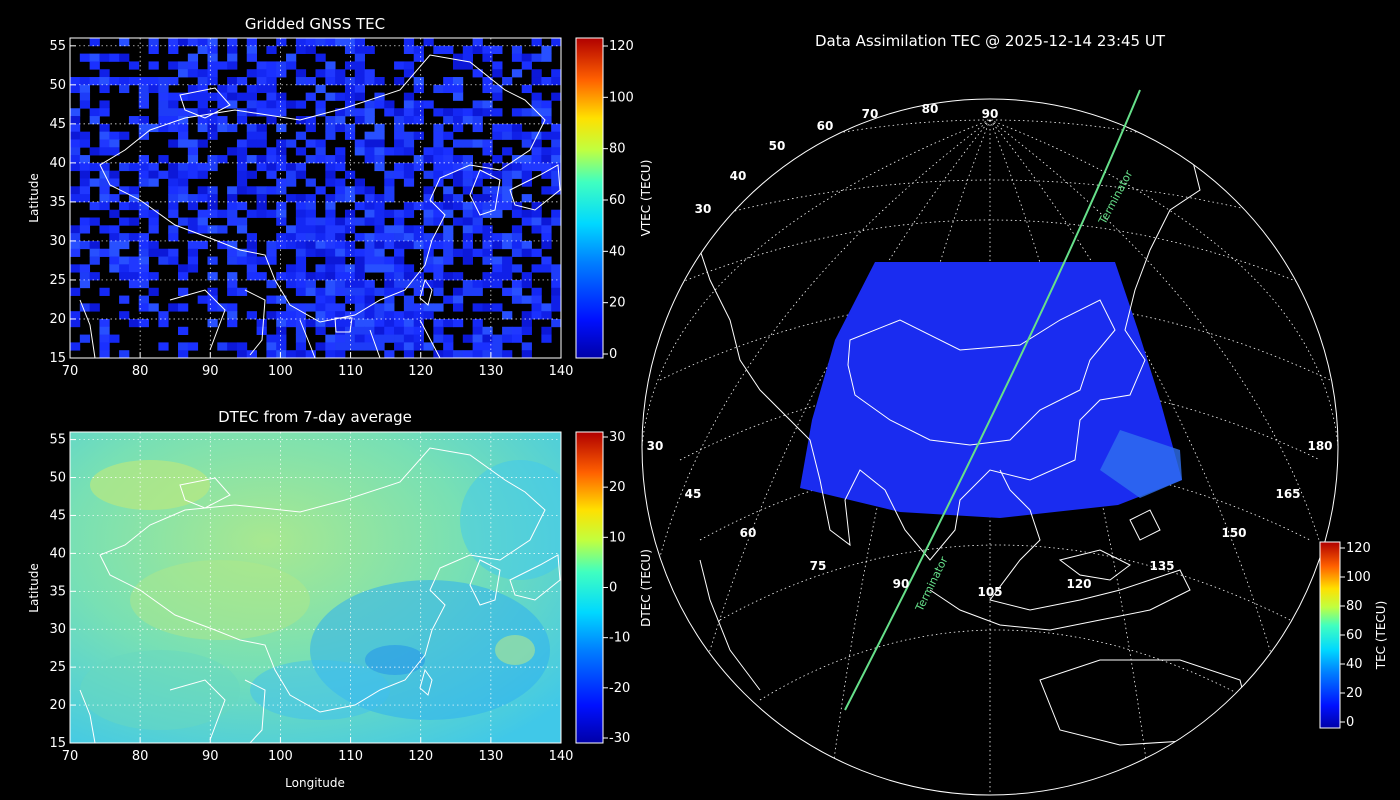 This screenshot has height=800, width=1400. Describe the element at coordinates (57, 358) in the screenshot. I see `y-tick-label: 15` at that location.